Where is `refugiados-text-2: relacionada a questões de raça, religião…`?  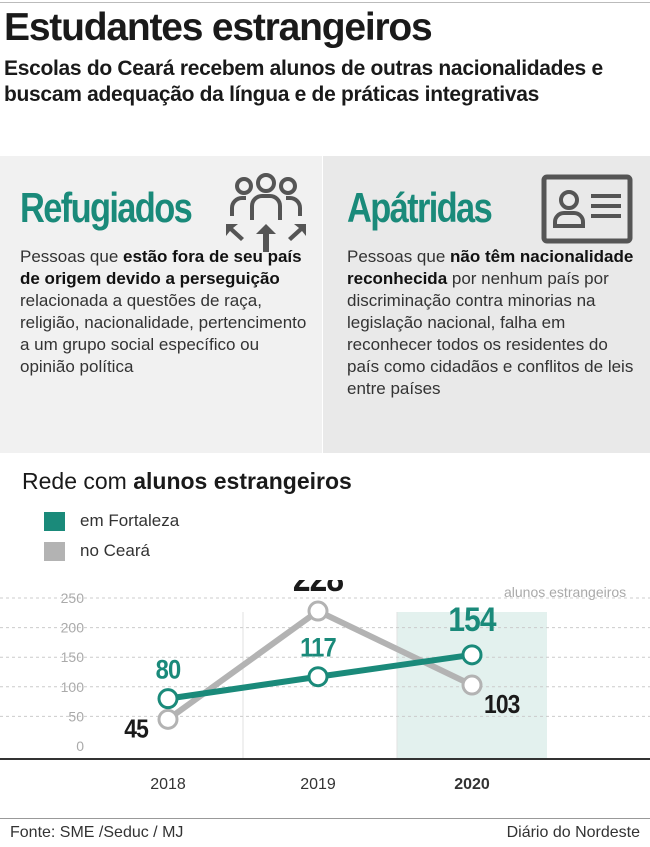
refugiados-text-2: relacionada a questões de raça, religião… is located at coordinates (163, 333).